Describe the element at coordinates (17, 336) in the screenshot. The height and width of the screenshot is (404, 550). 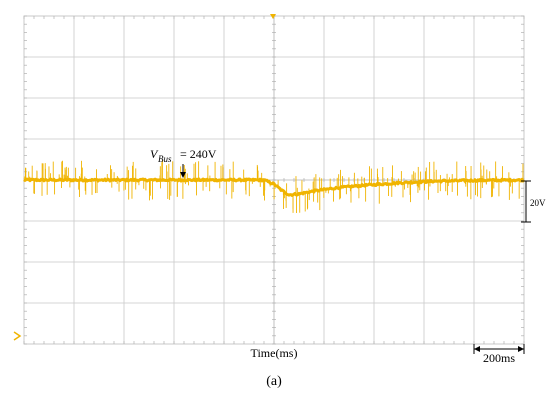
I see `ground-marker` at that location.